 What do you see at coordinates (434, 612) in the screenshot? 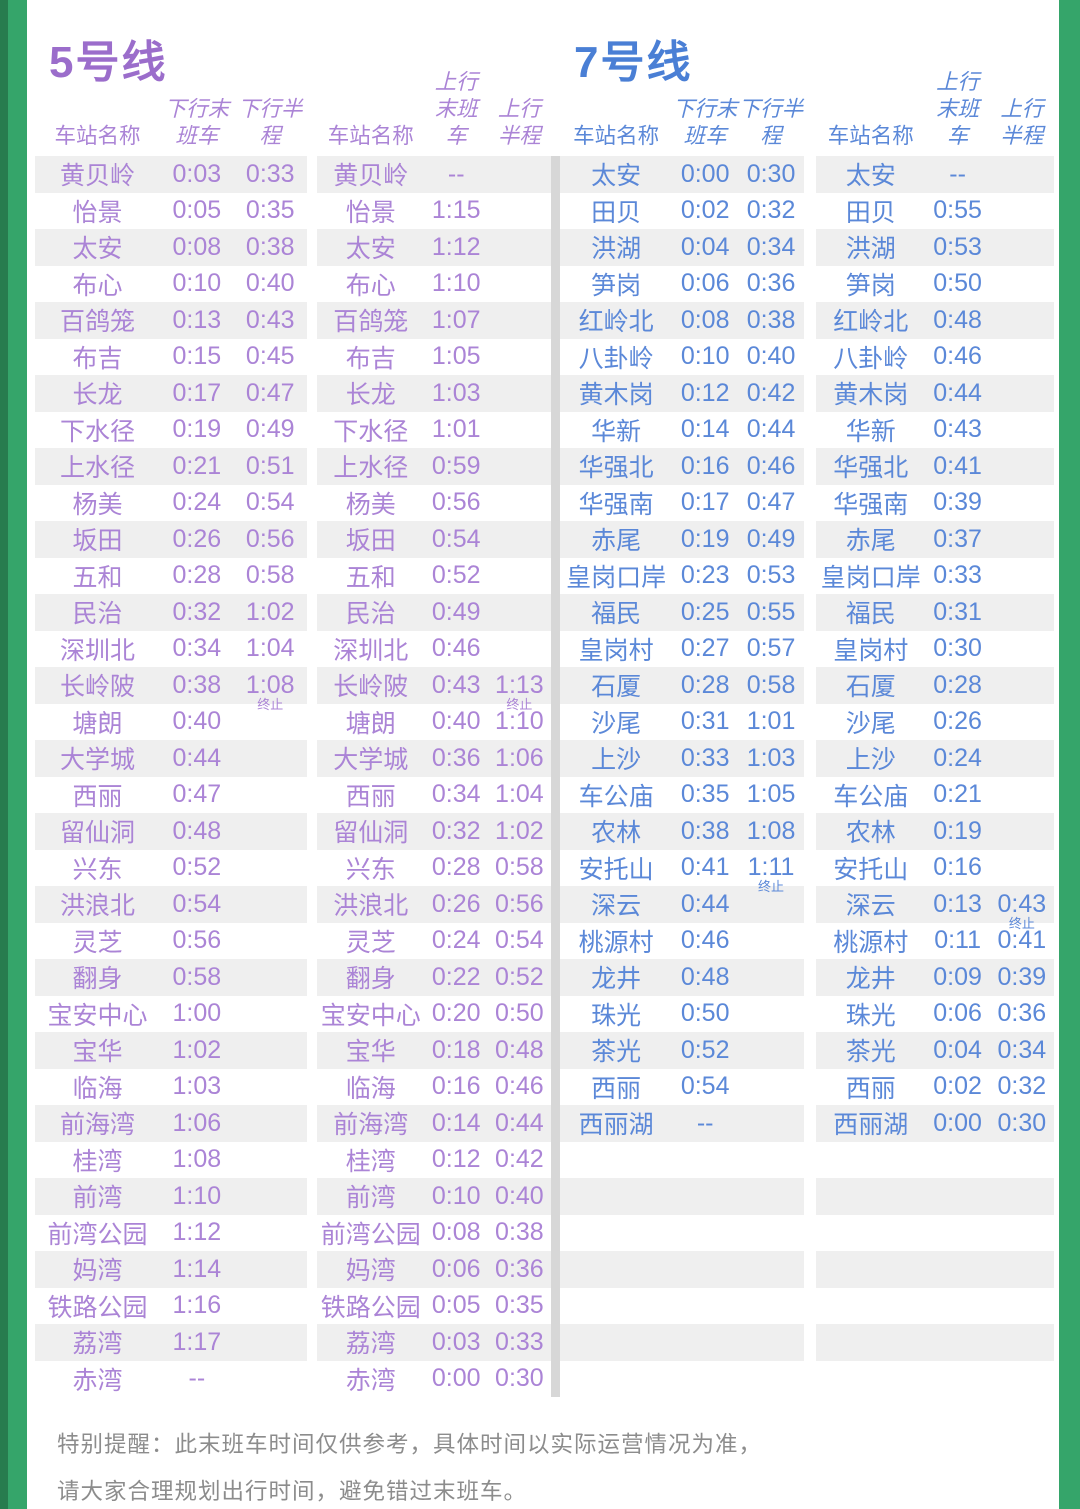
I see `table-row: 民治 0:49` at bounding box center [434, 612].